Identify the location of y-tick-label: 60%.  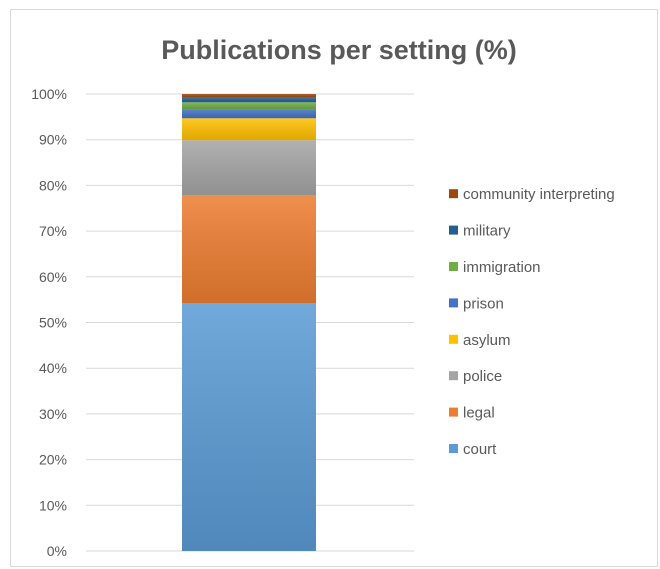
(53, 277).